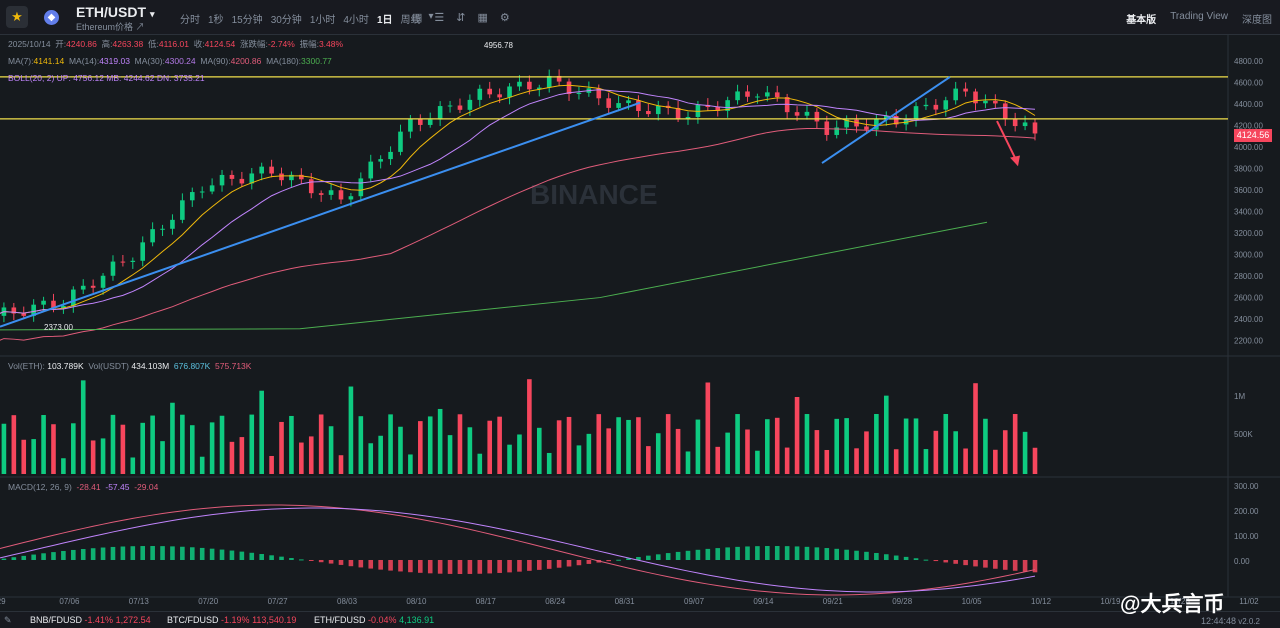 This screenshot has height=628, width=1280. What do you see at coordinates (190, 20) in the screenshot?
I see `interval-tab: 分时` at bounding box center [190, 20].